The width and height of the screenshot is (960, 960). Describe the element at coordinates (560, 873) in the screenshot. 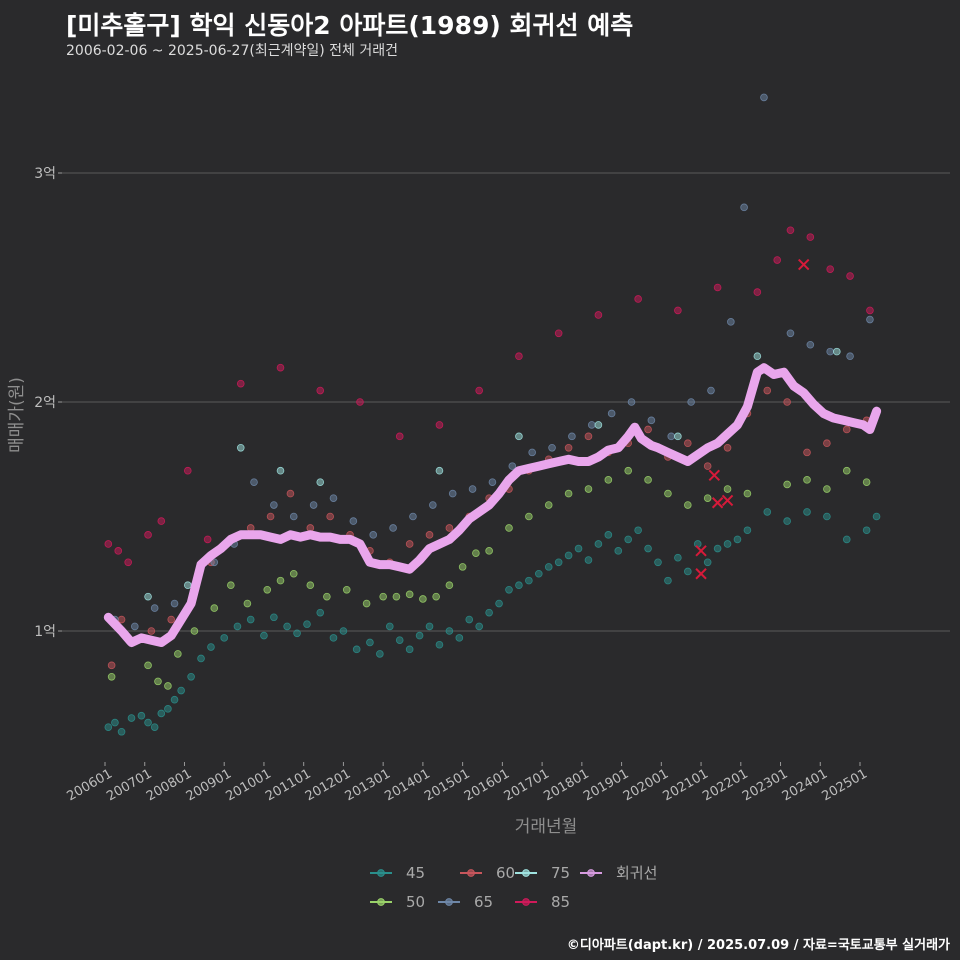

I see `legend-label: 75` at that location.